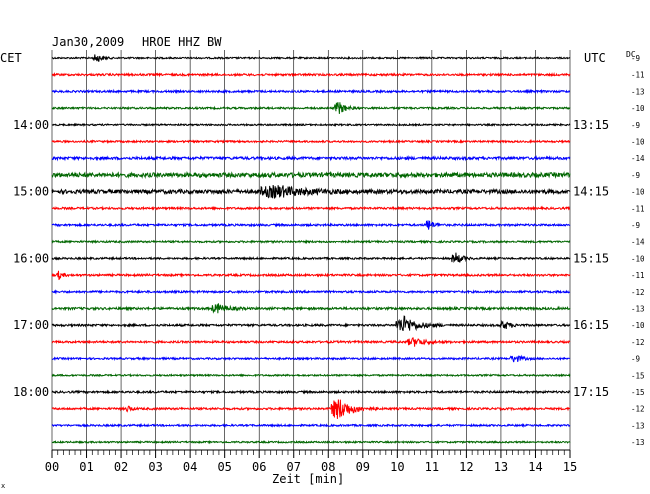  Describe the element at coordinates (466, 467) in the screenshot. I see `x-tick-label: 12` at that location.